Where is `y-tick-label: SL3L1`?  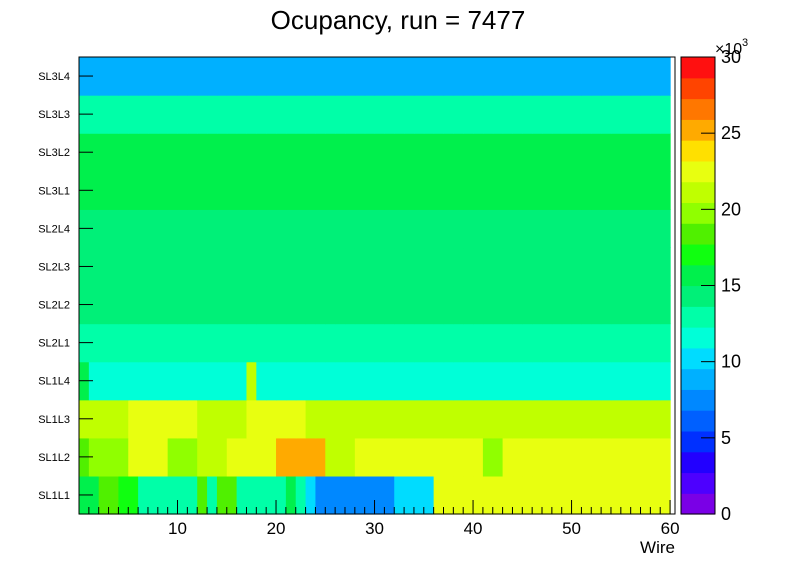
y-tick-label: SL3L1 is located at coordinates (54, 191).